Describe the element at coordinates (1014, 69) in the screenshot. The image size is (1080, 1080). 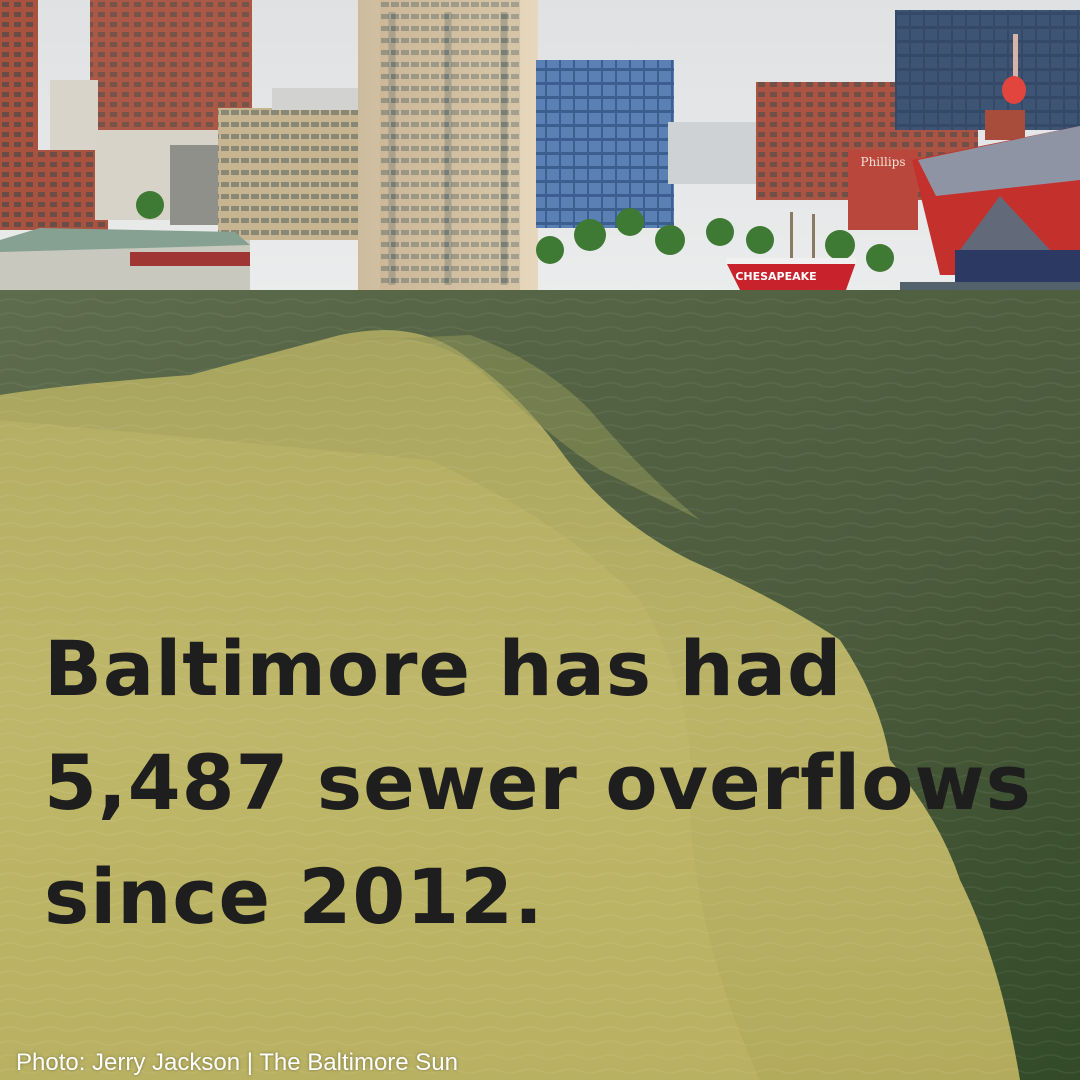
I see `guitar-sign-icon` at that location.